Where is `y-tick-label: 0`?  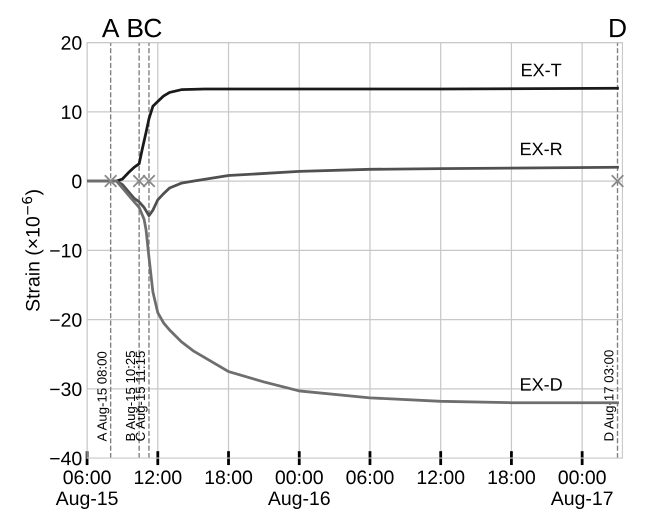
y-tick-label: 0 is located at coordinates (77, 181).